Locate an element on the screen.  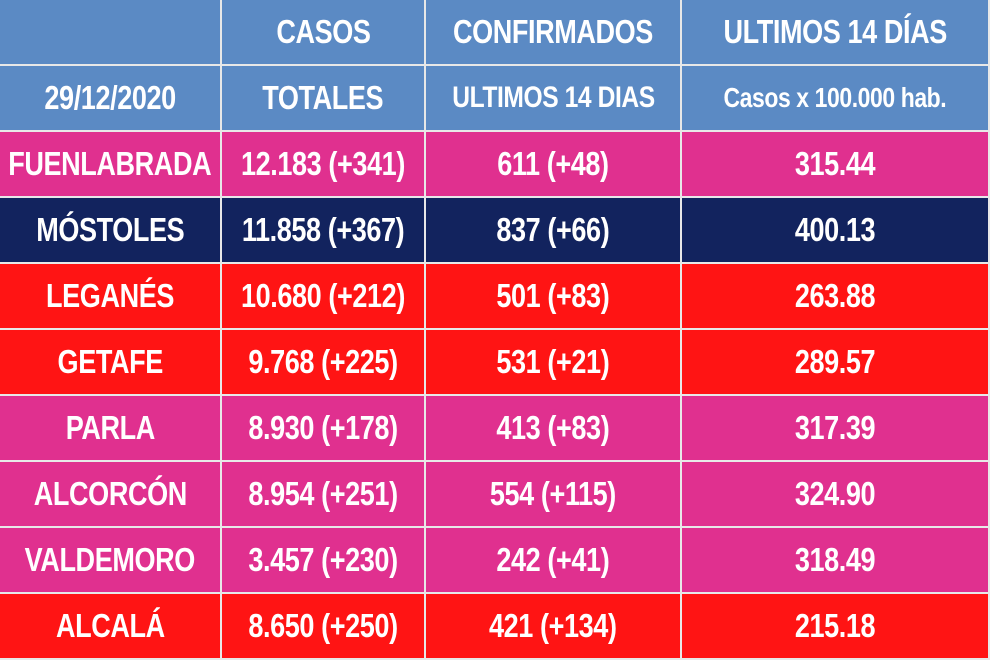
city-name: GETAFE is located at coordinates (110, 361).